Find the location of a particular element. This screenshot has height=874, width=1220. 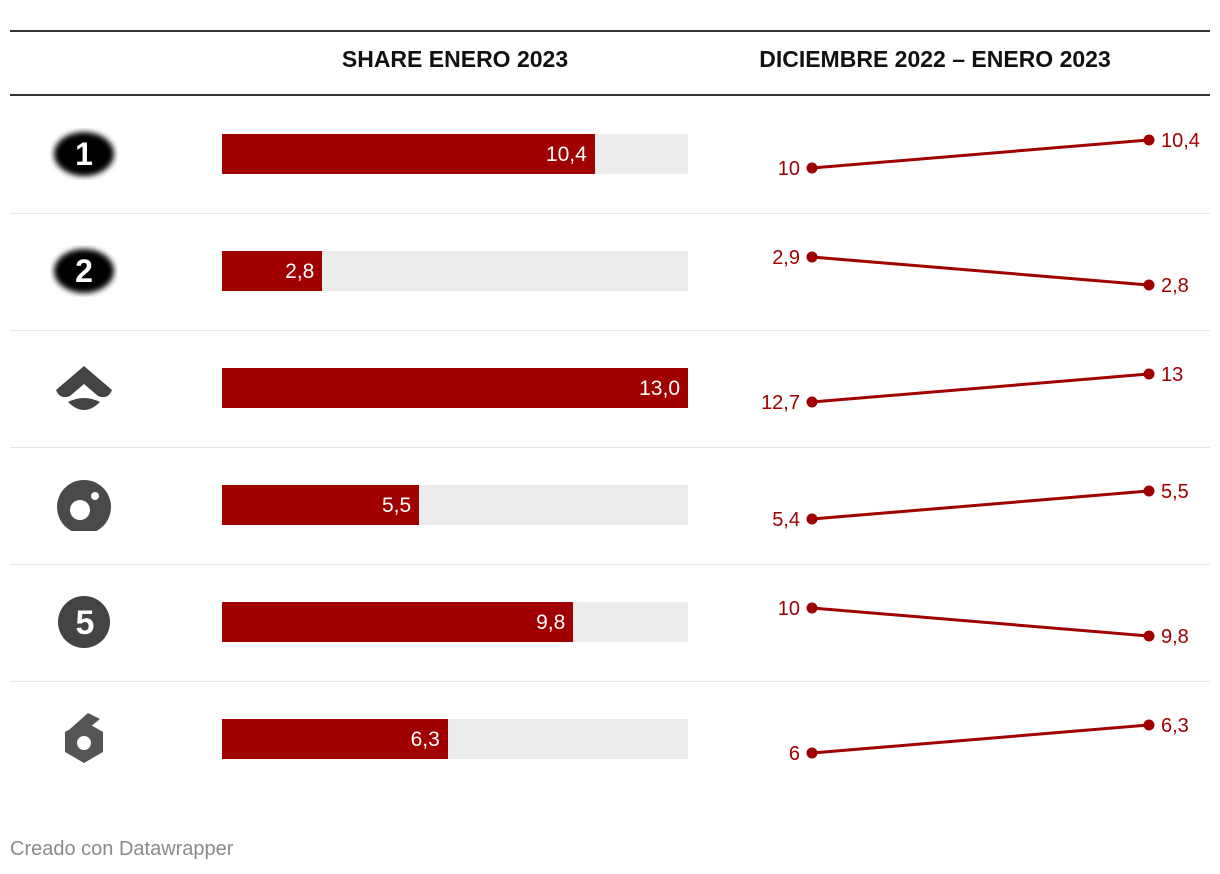

slope-point-jan-antena3 is located at coordinates (1149, 374).